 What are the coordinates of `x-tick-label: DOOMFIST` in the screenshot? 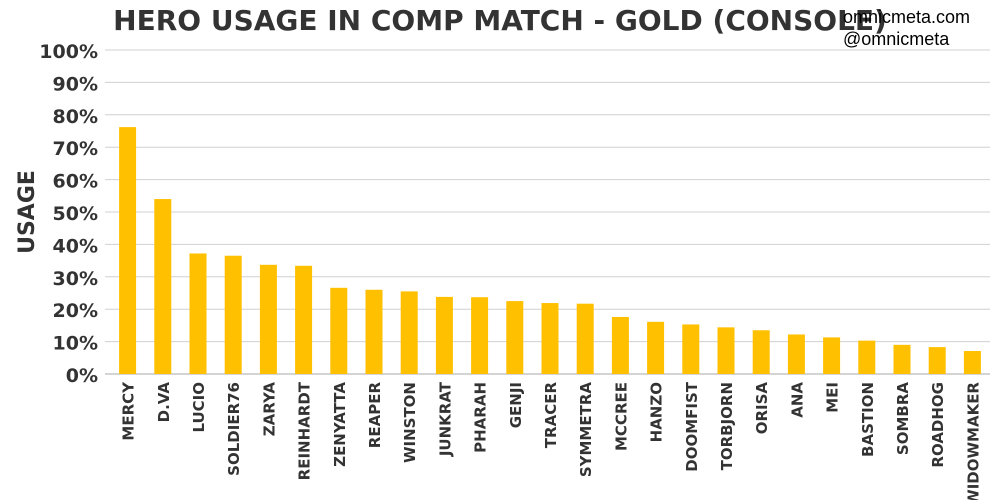 It's located at (692, 426).